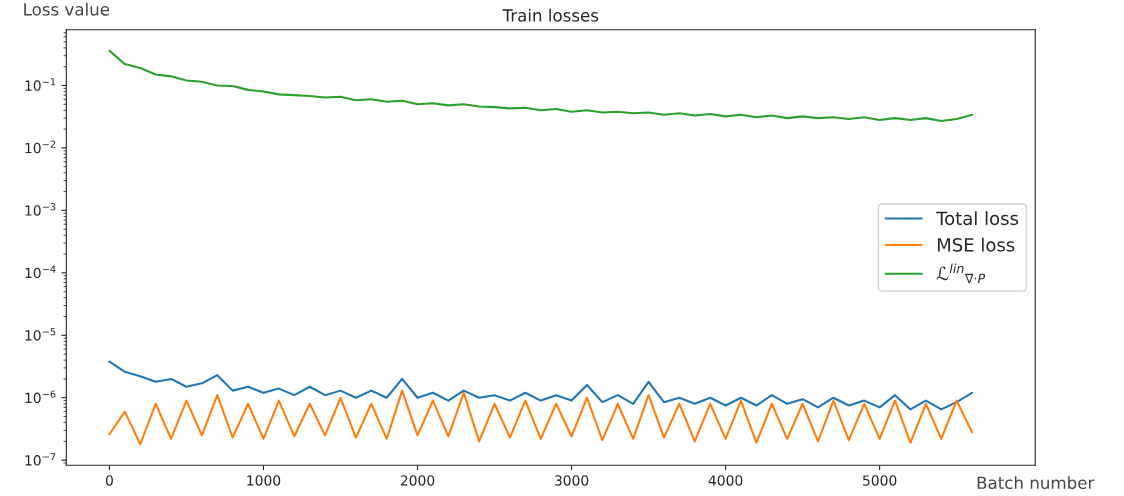  I want to click on legend-label: MSE loss, so click(976, 244).